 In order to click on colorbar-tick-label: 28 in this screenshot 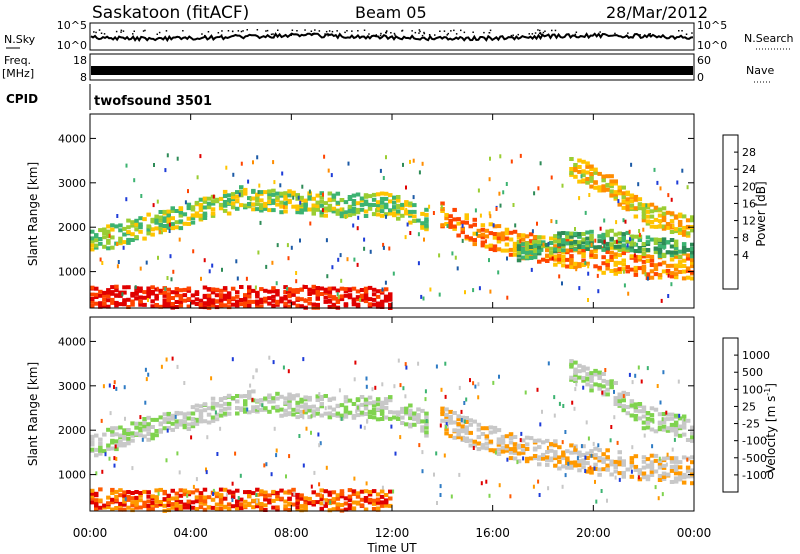, I will do `click(749, 152)`.